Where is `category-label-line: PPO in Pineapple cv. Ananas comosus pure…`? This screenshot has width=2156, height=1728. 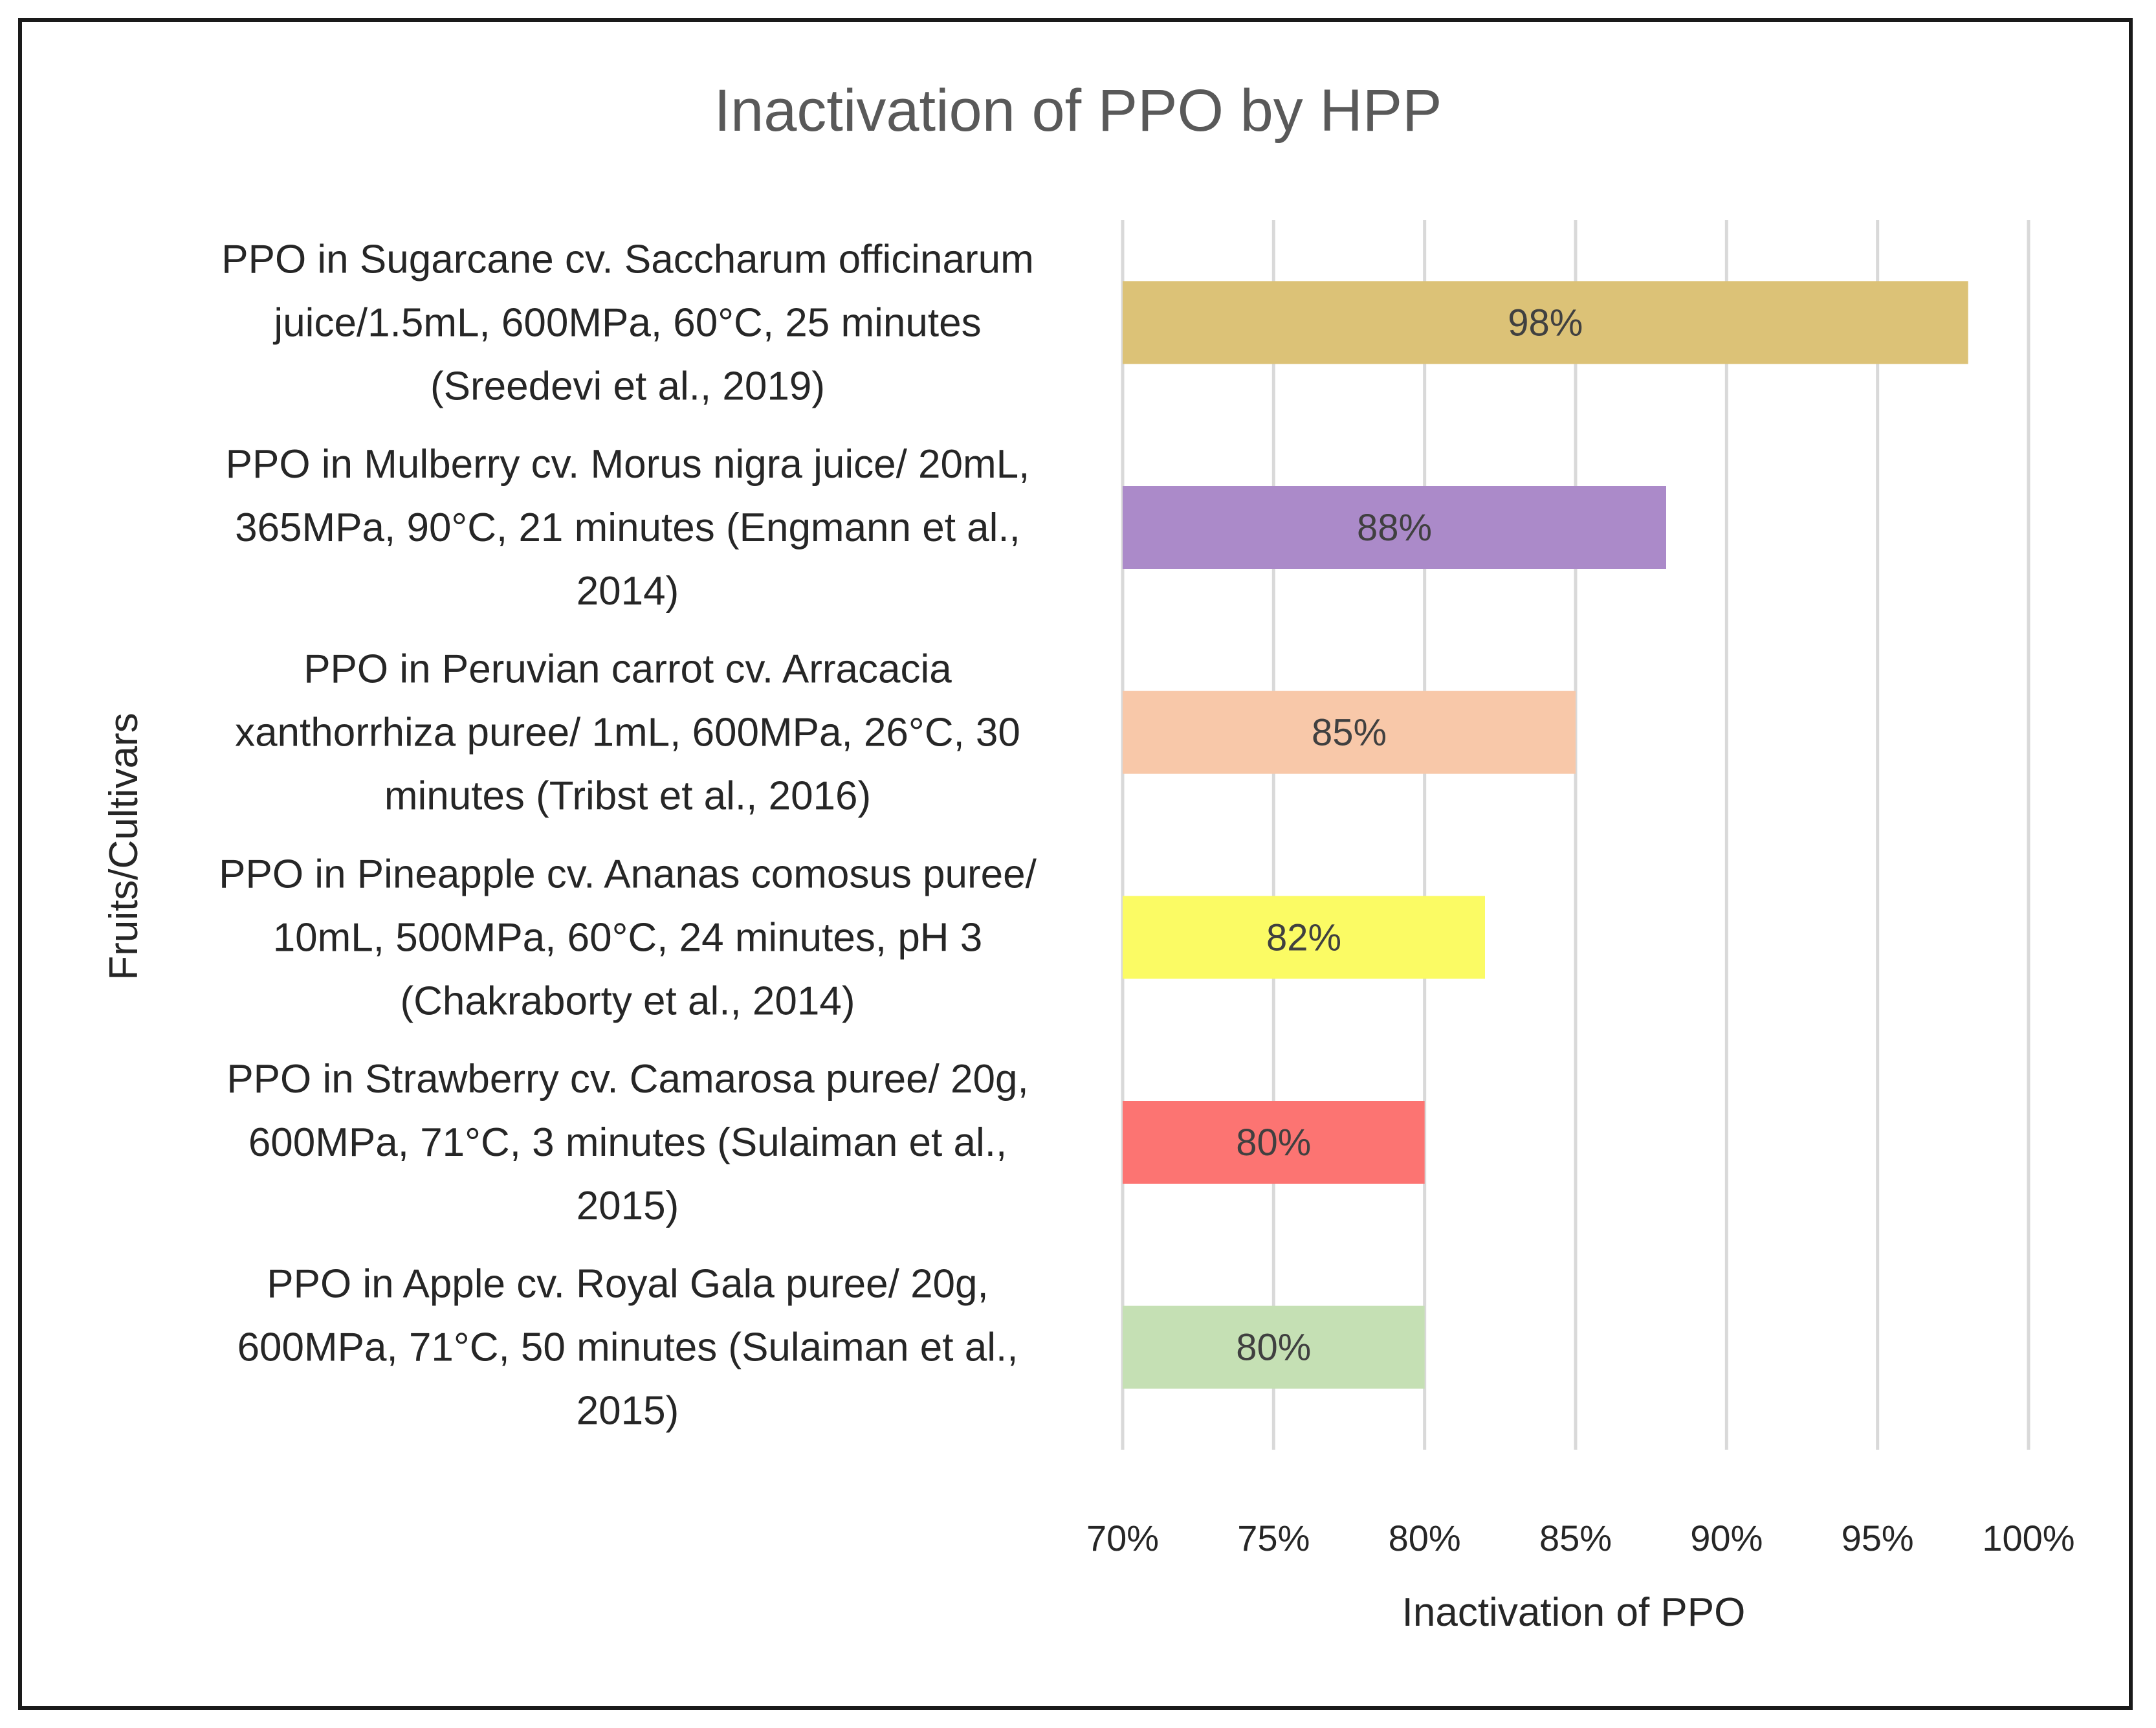 category-label-line: PPO in Pineapple cv. Ananas comosus pure… is located at coordinates (628, 874).